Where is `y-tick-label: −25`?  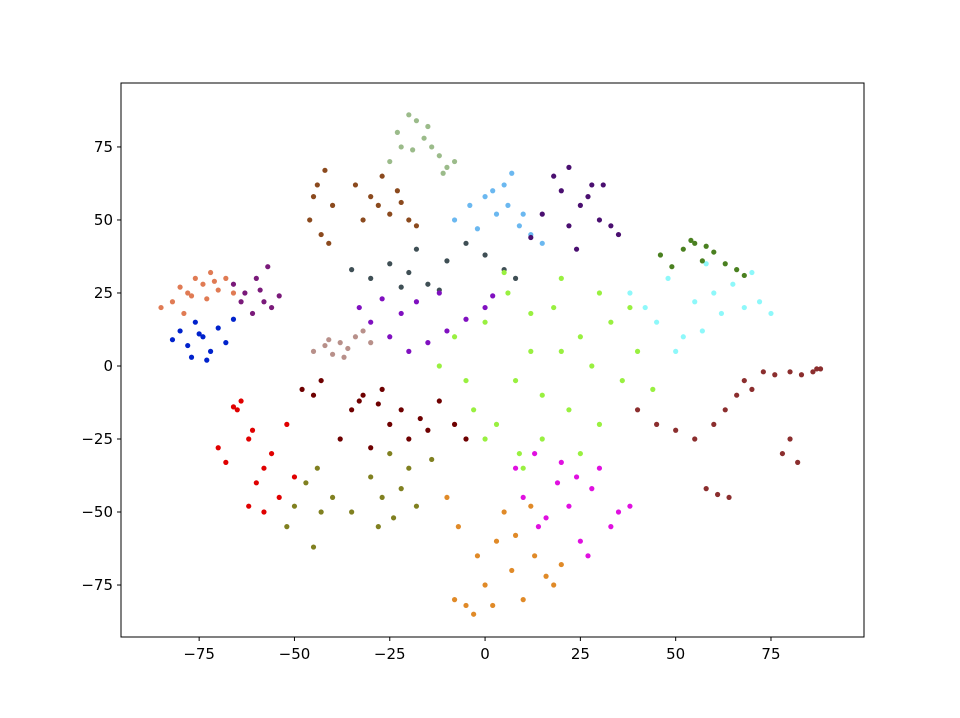 y-tick-label: −25 is located at coordinates (97, 439).